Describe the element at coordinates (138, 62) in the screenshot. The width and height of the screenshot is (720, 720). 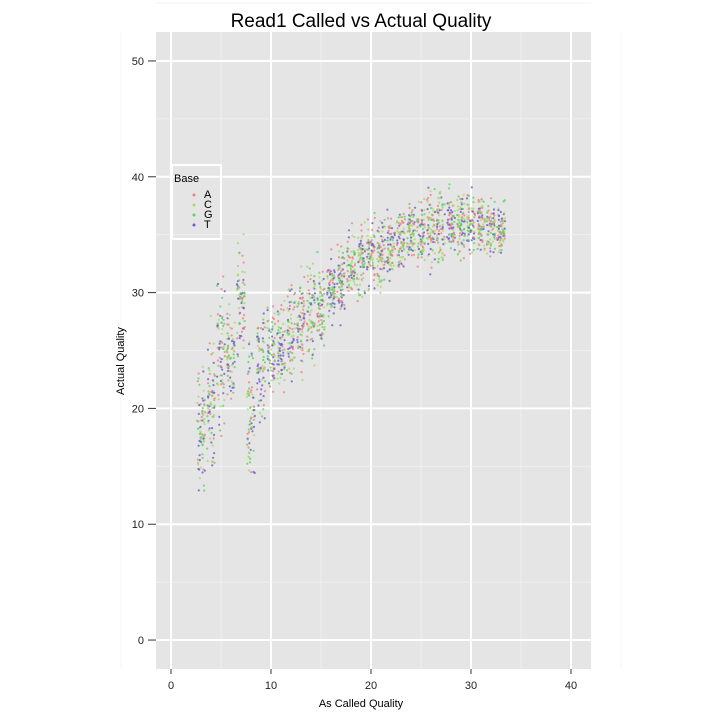
I see `y-tick-label: 50` at that location.